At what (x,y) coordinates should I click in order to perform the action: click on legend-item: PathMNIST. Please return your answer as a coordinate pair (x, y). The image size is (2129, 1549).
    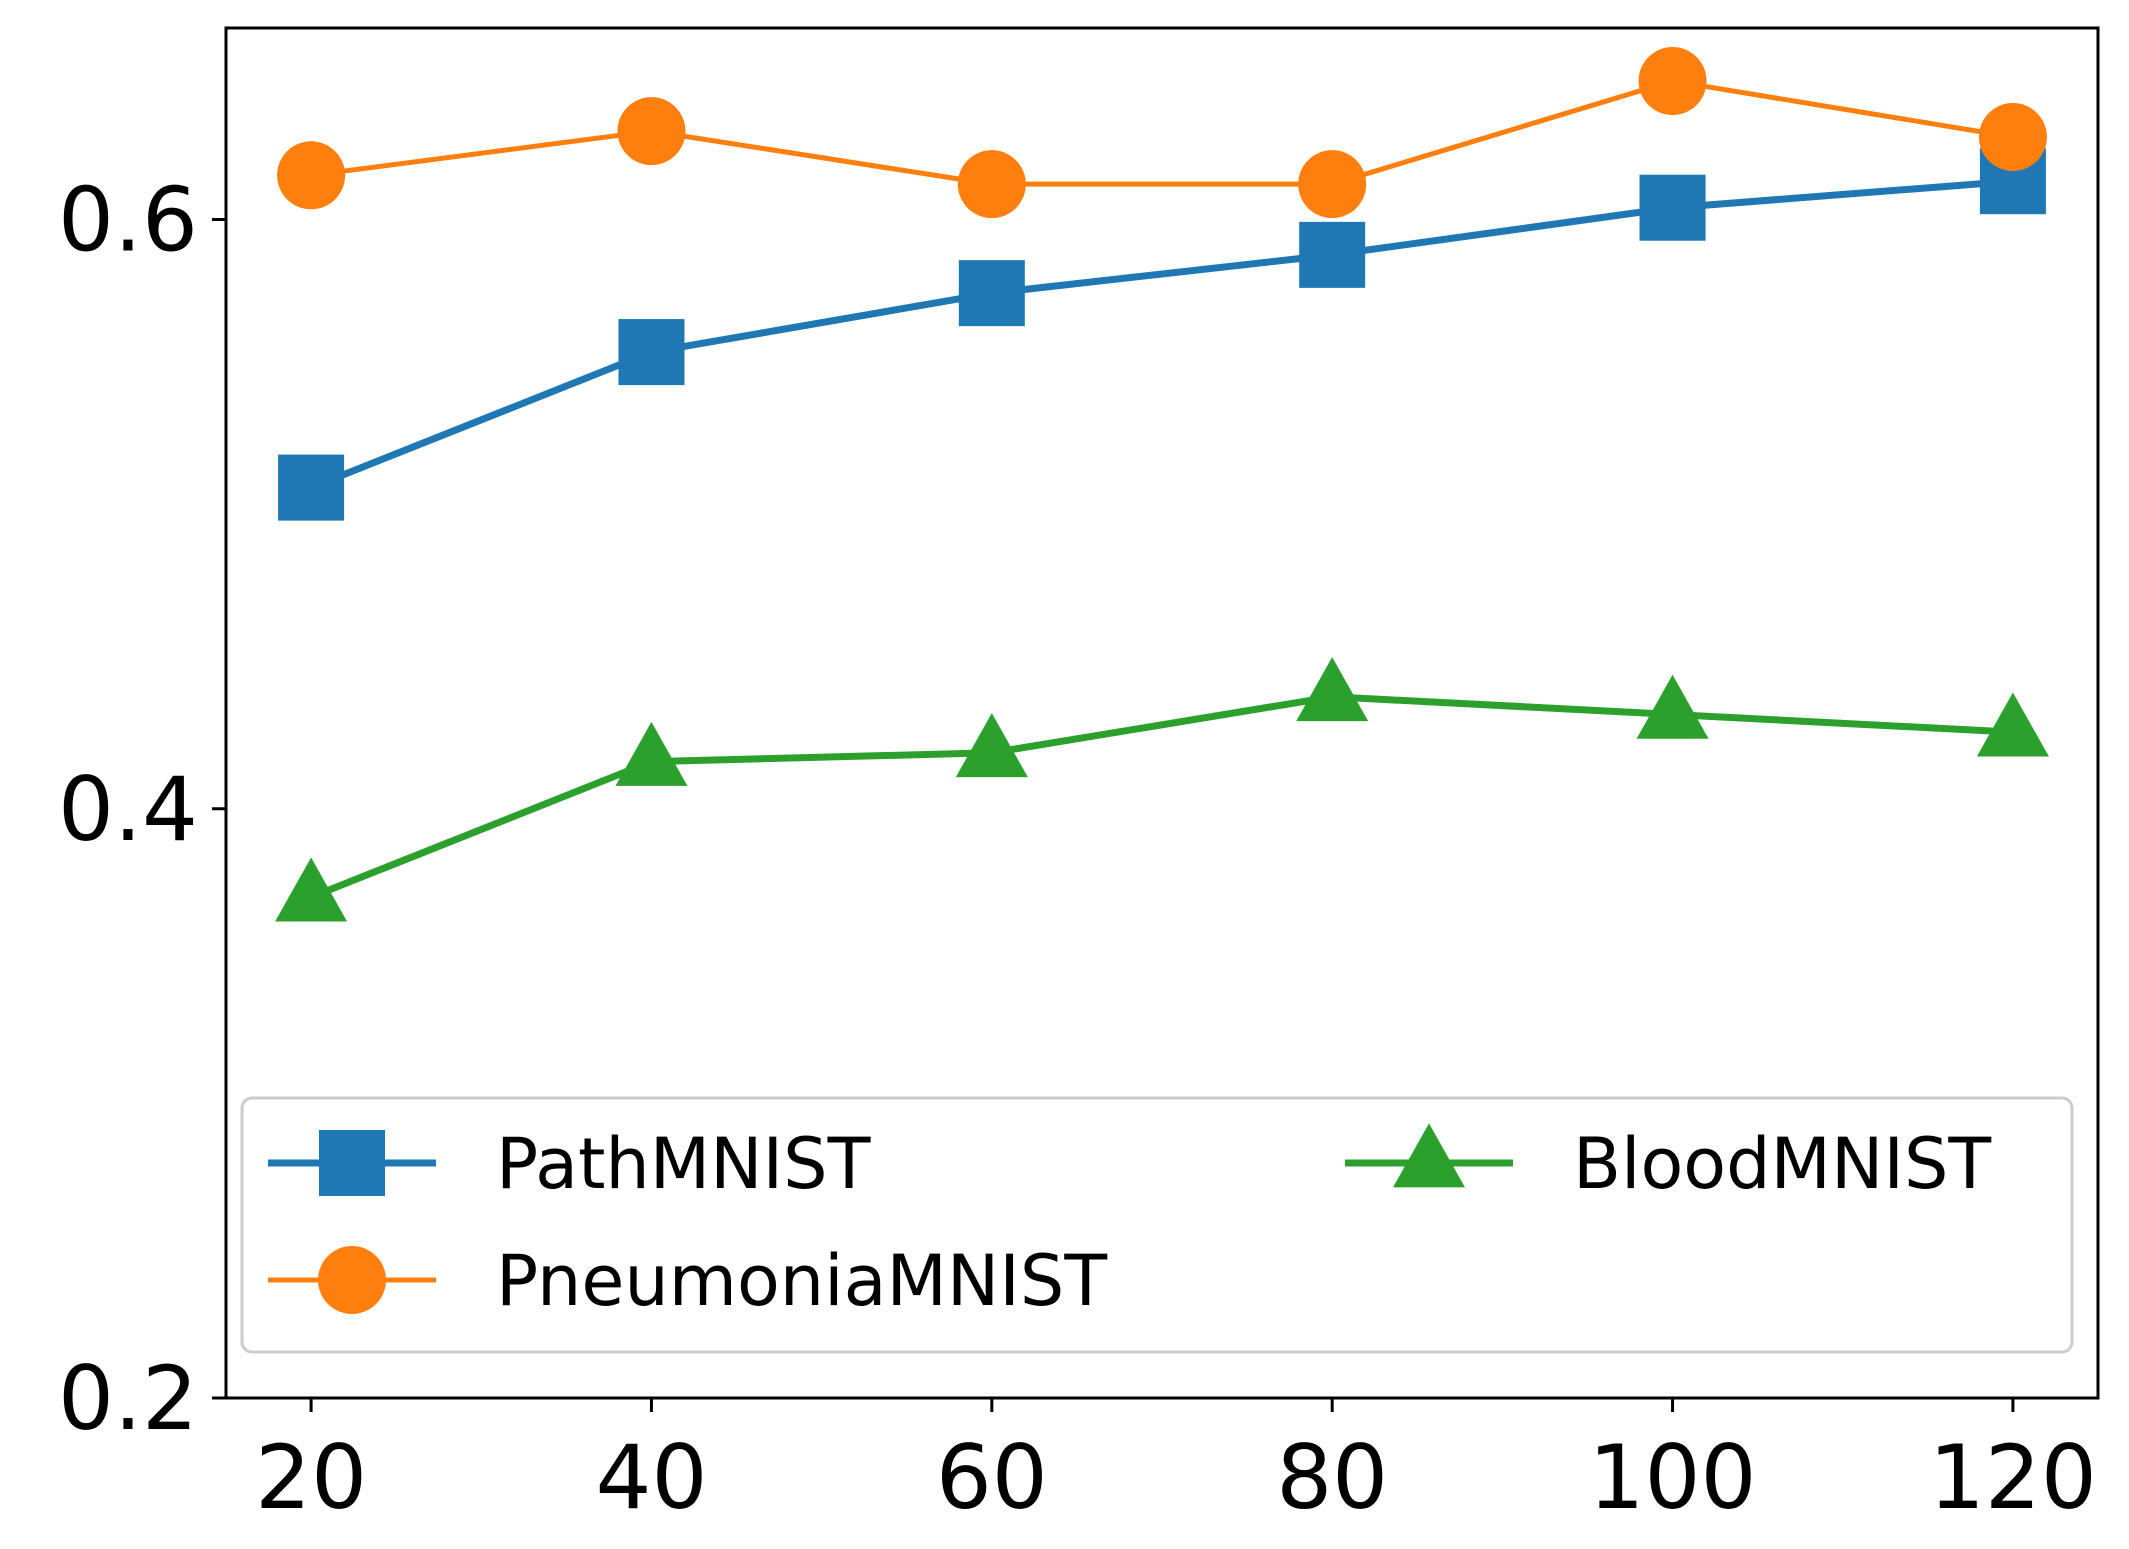
    Looking at the image, I should click on (569, 1164).